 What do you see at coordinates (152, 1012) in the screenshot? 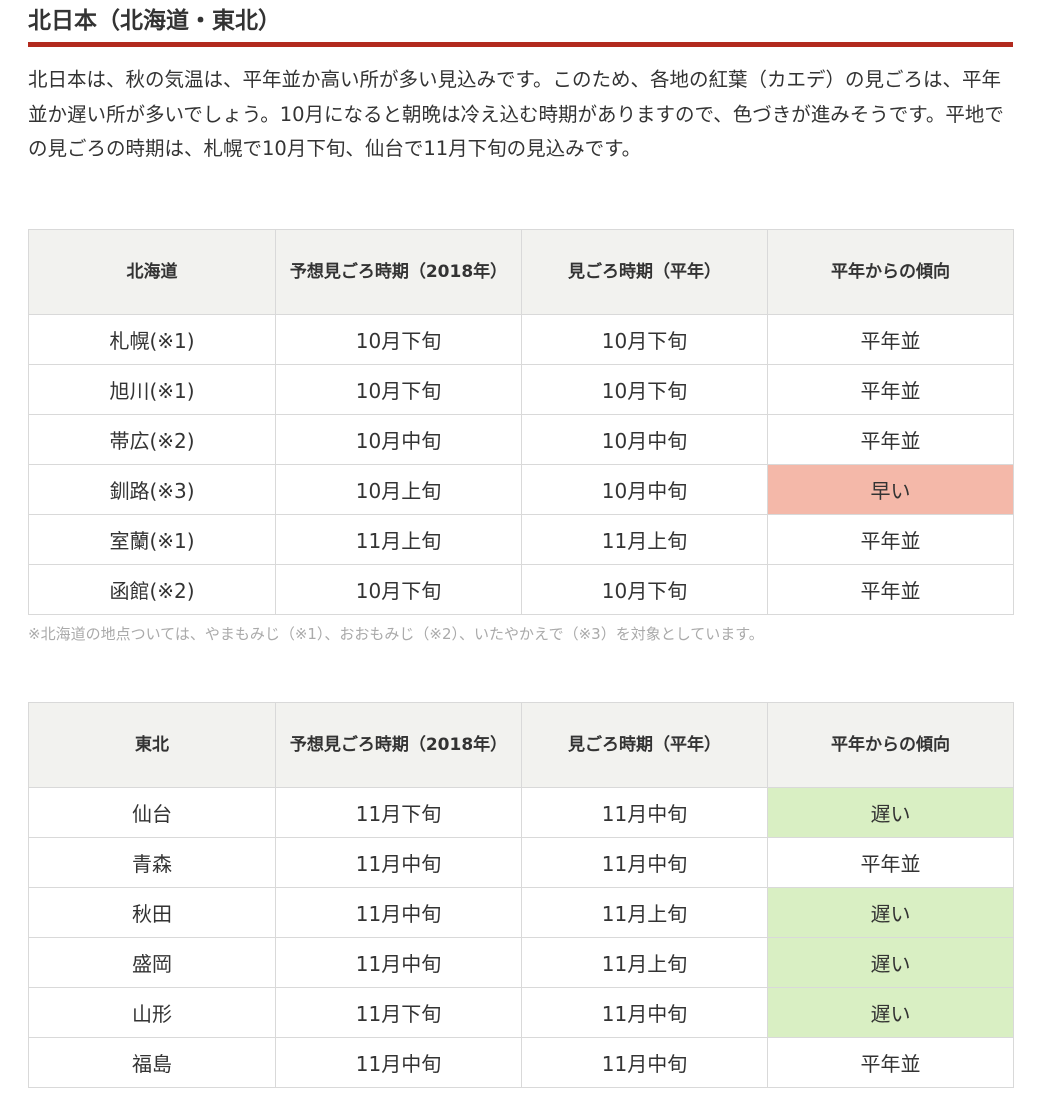
I see `place-cell: 山形` at bounding box center [152, 1012].